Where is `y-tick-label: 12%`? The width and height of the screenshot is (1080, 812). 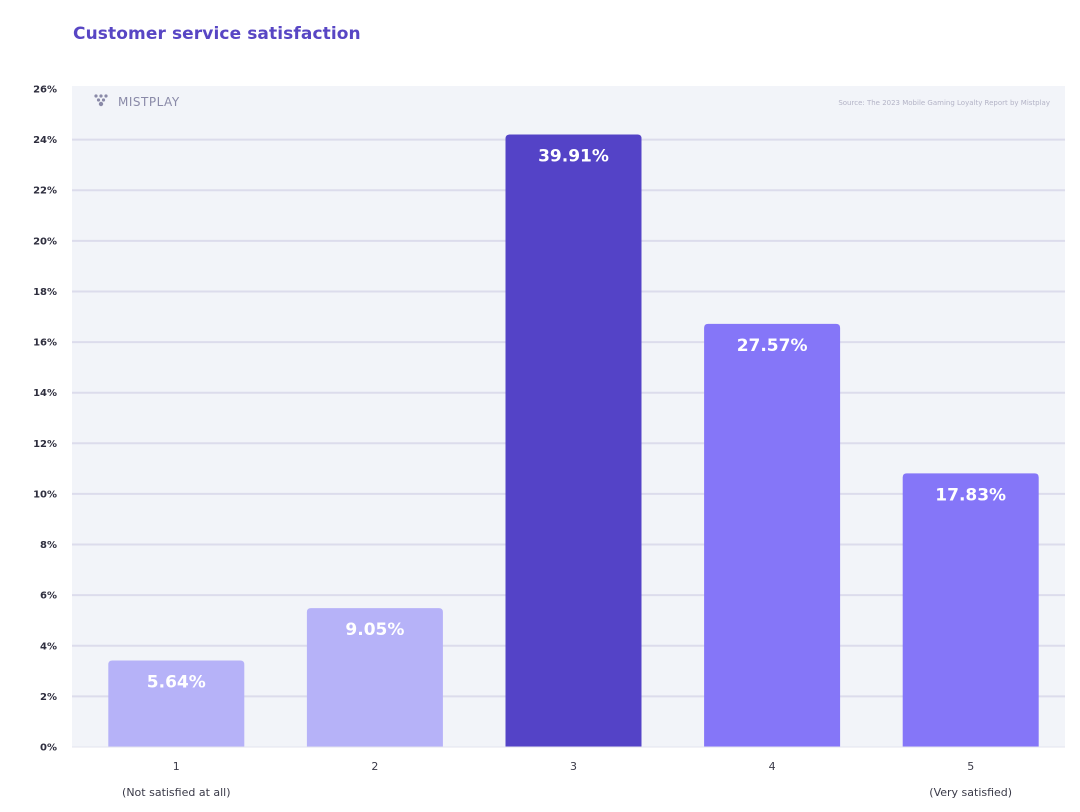
y-tick-label: 12% is located at coordinates (45, 444).